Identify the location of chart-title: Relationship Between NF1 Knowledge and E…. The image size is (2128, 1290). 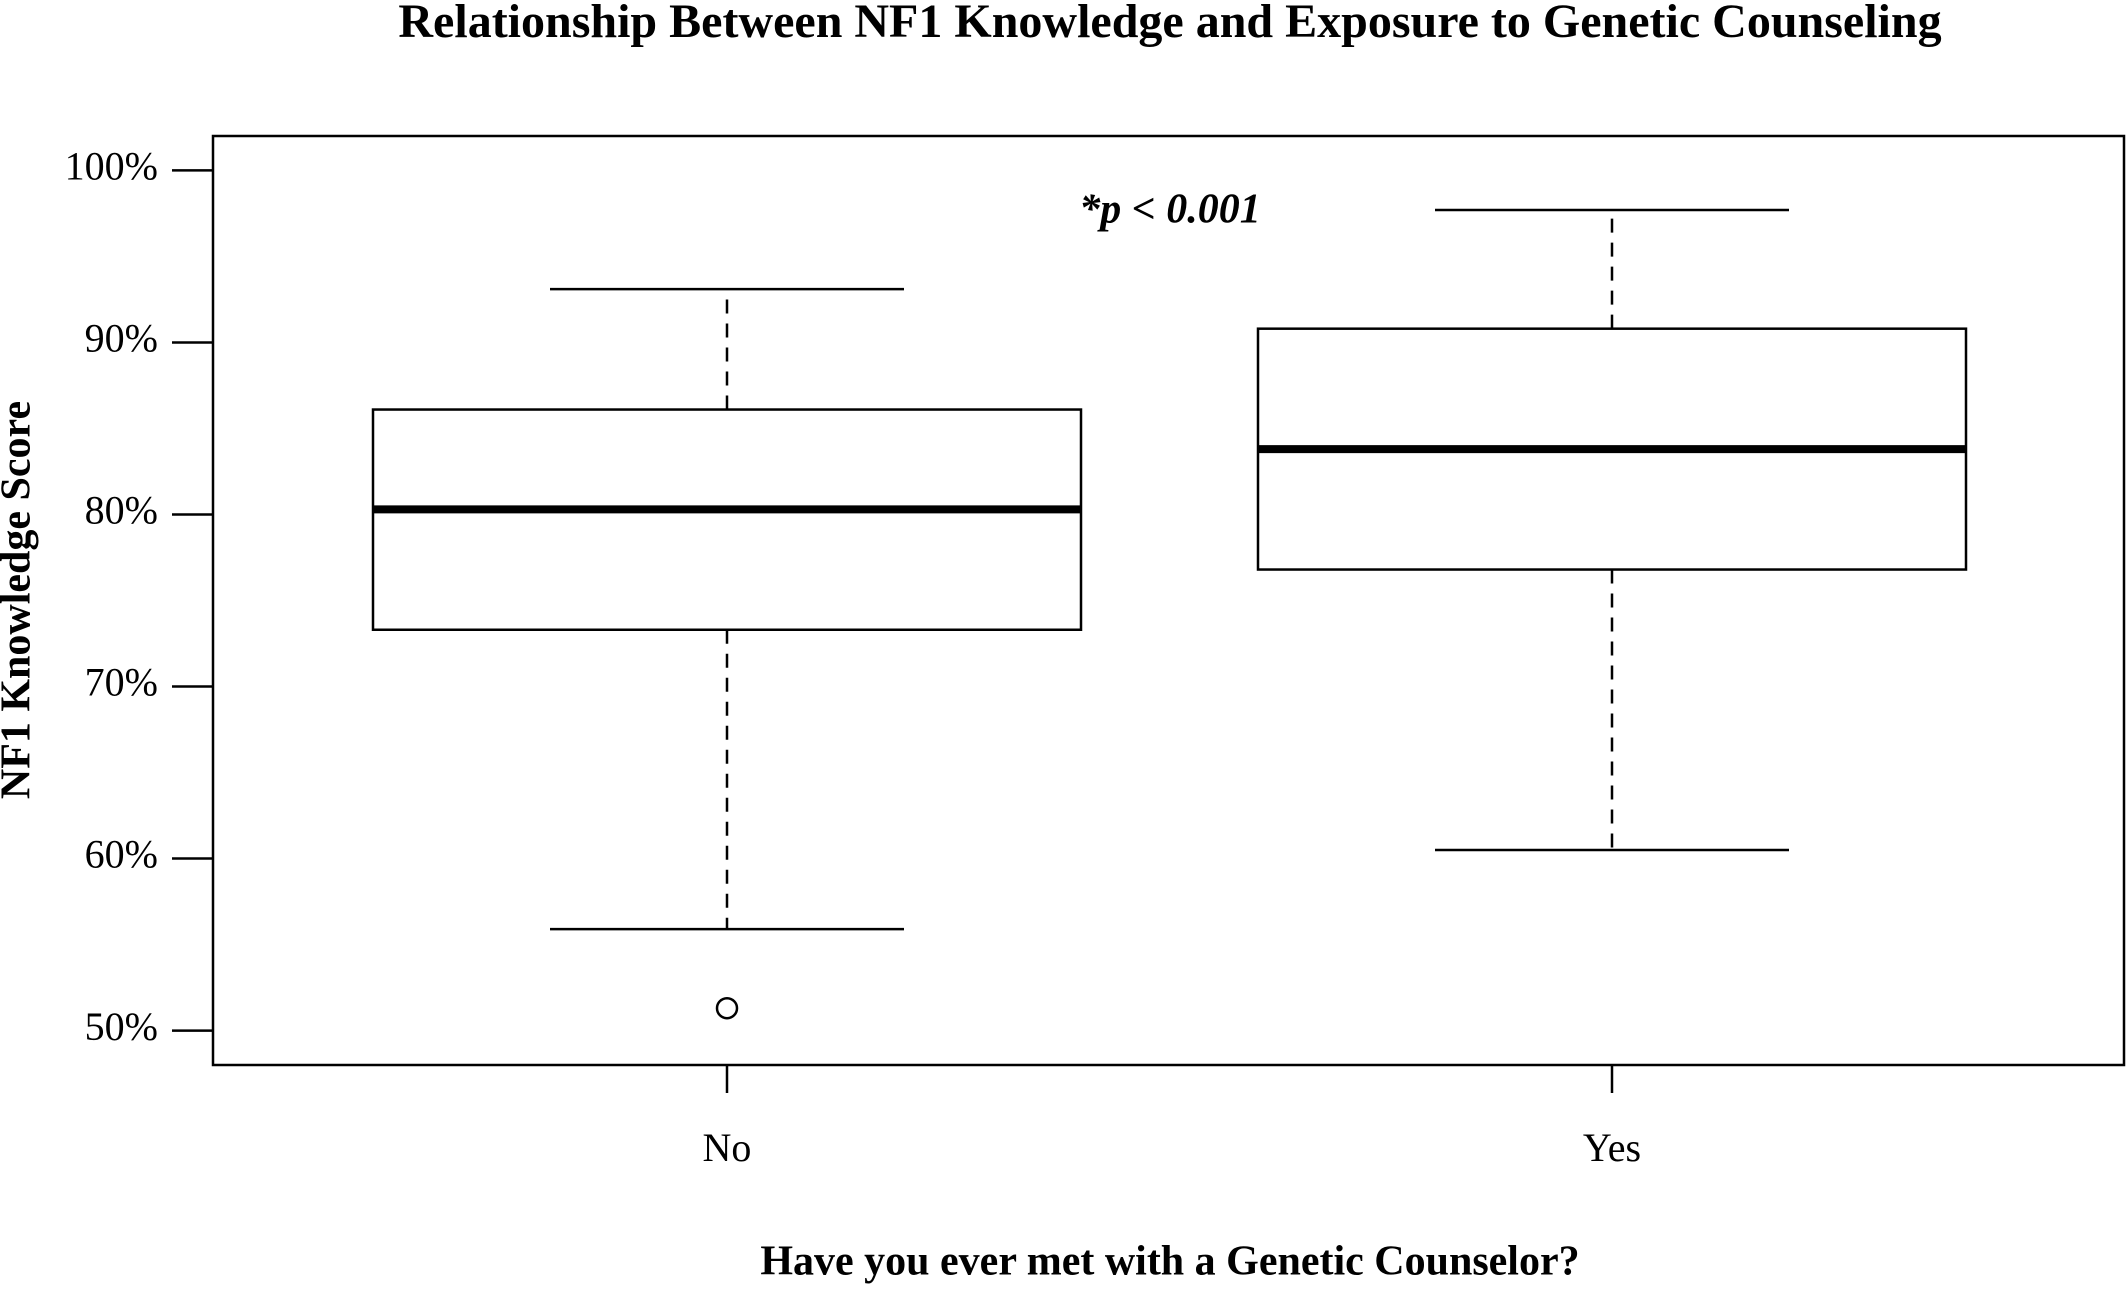
(1169, 24).